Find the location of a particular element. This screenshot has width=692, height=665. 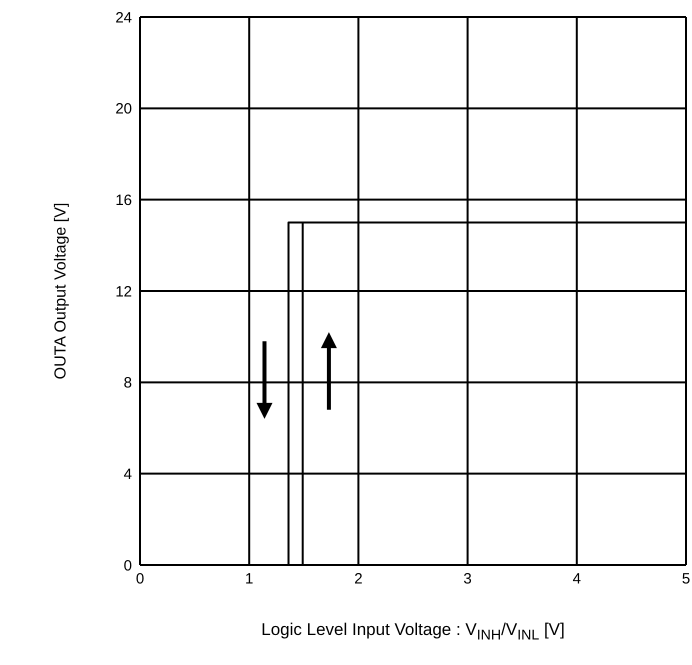

x-axis-title: Logic Level Input Voltage : V$_{INH}$/V$_{INL}$ [V] is located at coordinates (413, 632).